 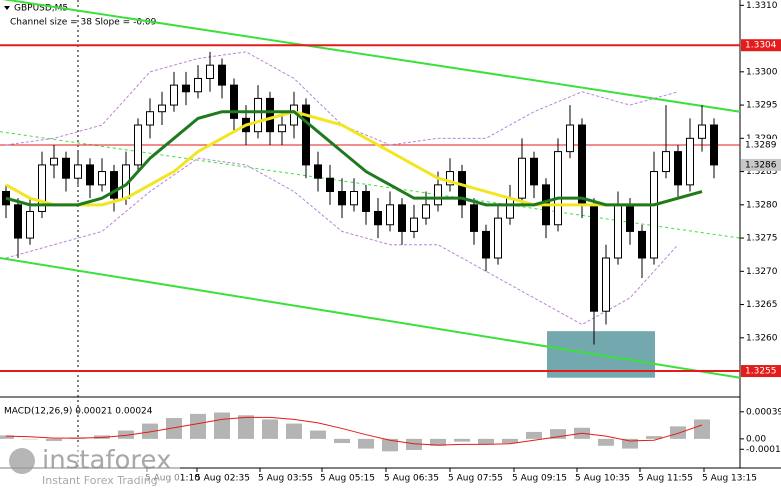 What do you see at coordinates (729, 479) in the screenshot?
I see `x-tick-label: 5 Aug 13:15` at bounding box center [729, 479].